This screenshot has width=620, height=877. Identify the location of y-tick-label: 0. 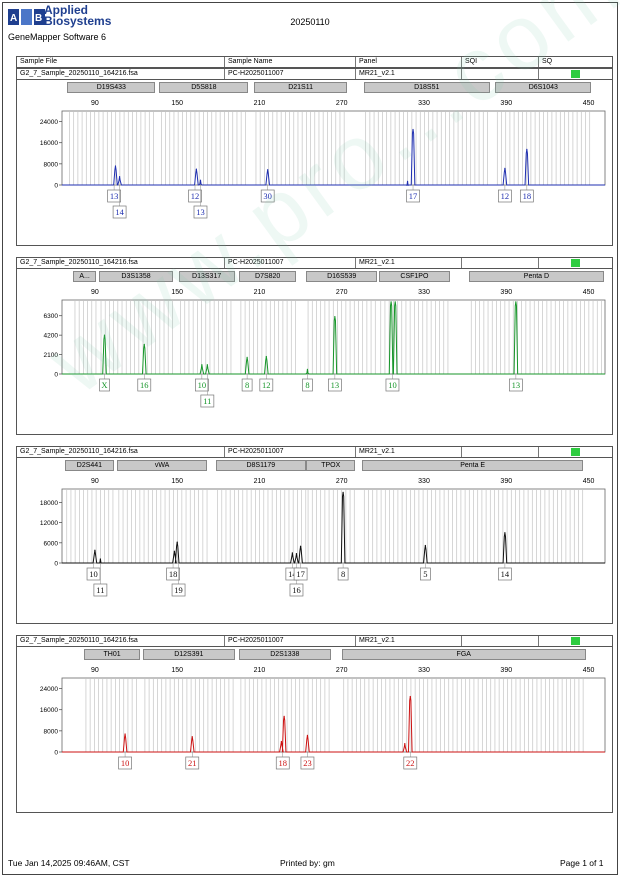
(56, 375).